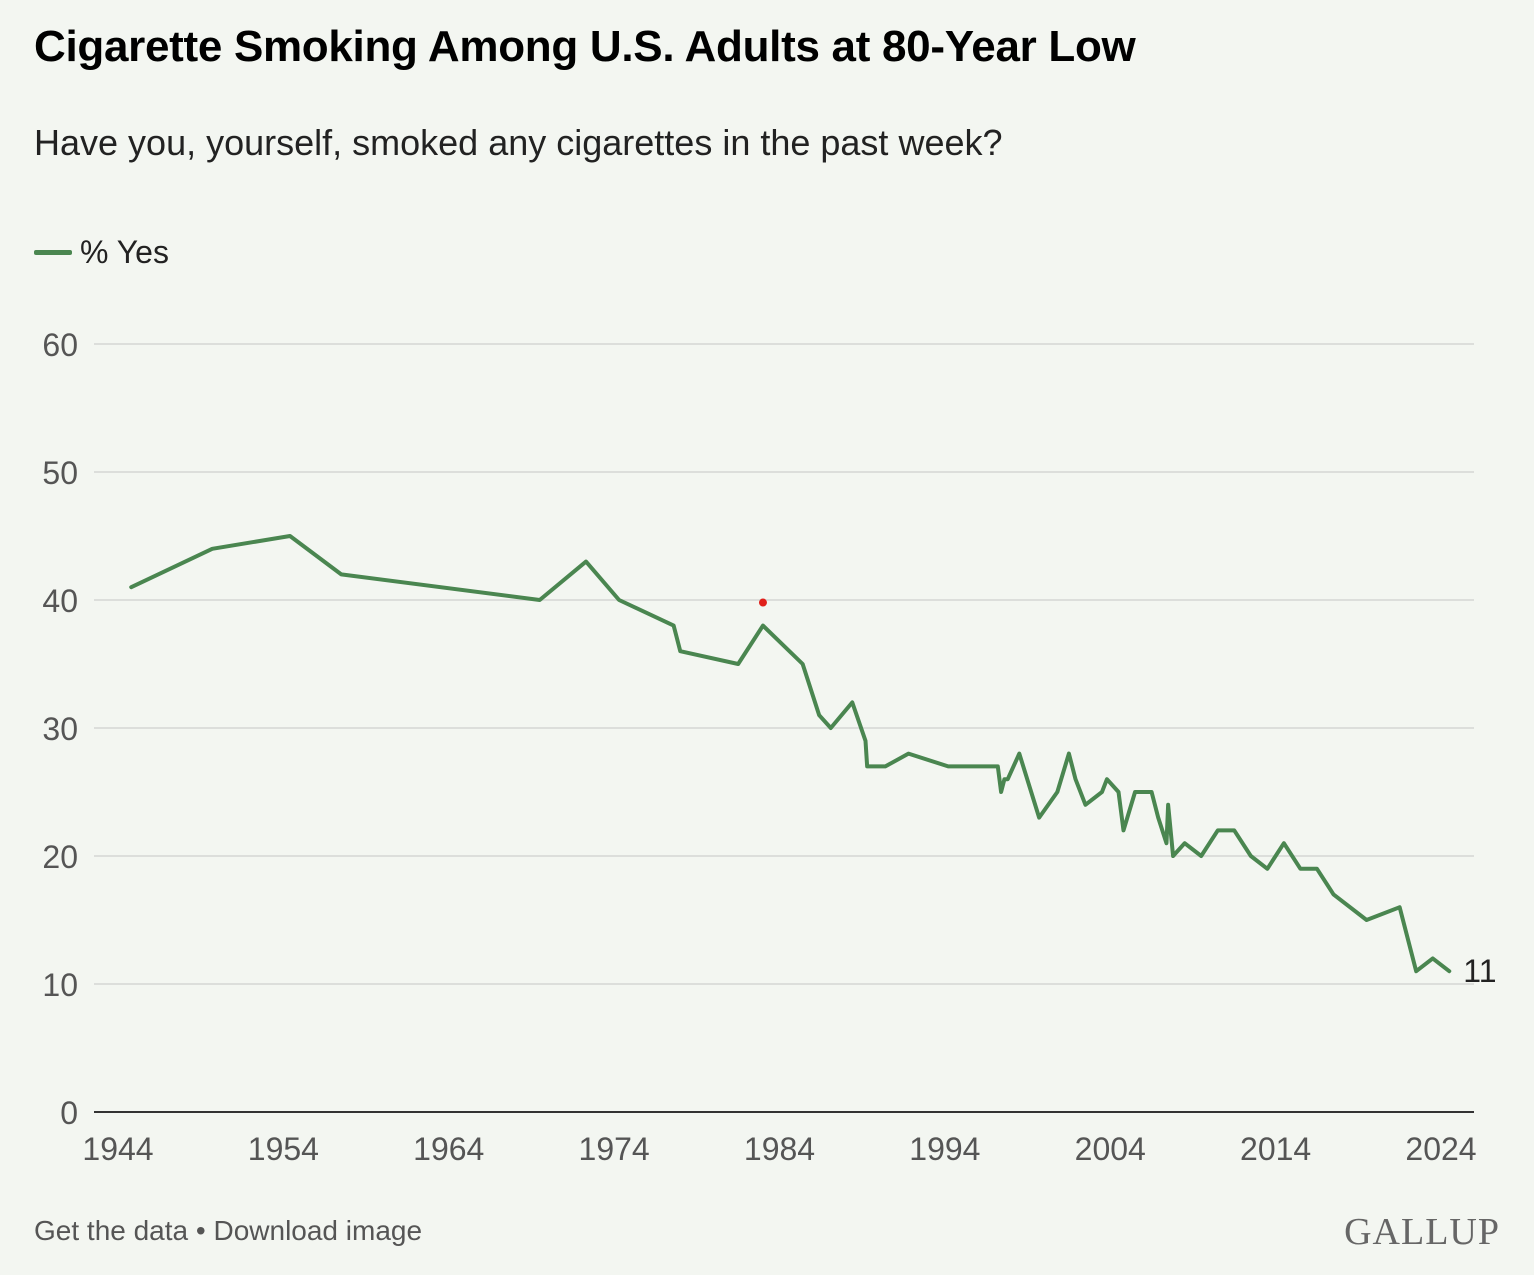  Describe the element at coordinates (1440, 1149) in the screenshot. I see `x-tick-label: 2024` at that location.